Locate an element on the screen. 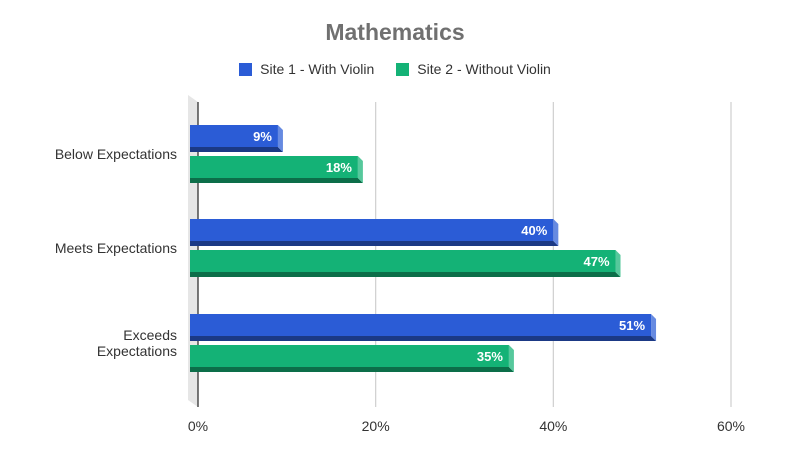 This screenshot has width=790, height=456. x-tick-label: 60% is located at coordinates (731, 426).